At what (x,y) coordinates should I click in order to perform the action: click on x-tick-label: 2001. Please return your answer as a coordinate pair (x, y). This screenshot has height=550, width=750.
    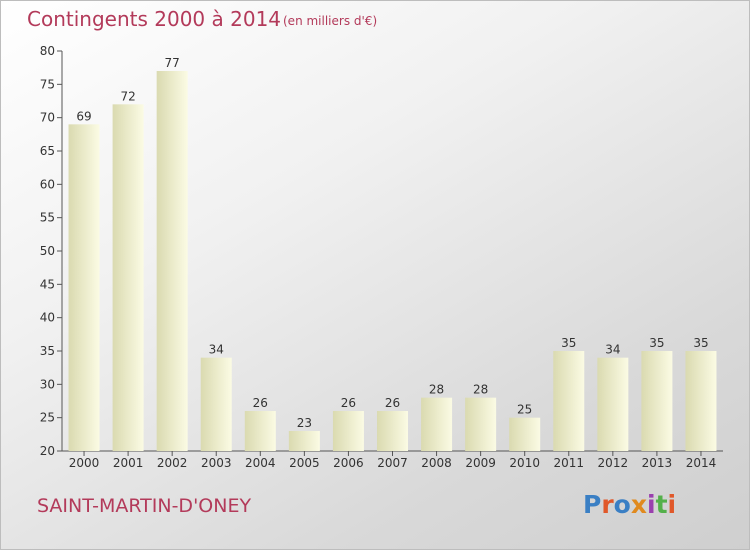
    Looking at the image, I should click on (128, 463).